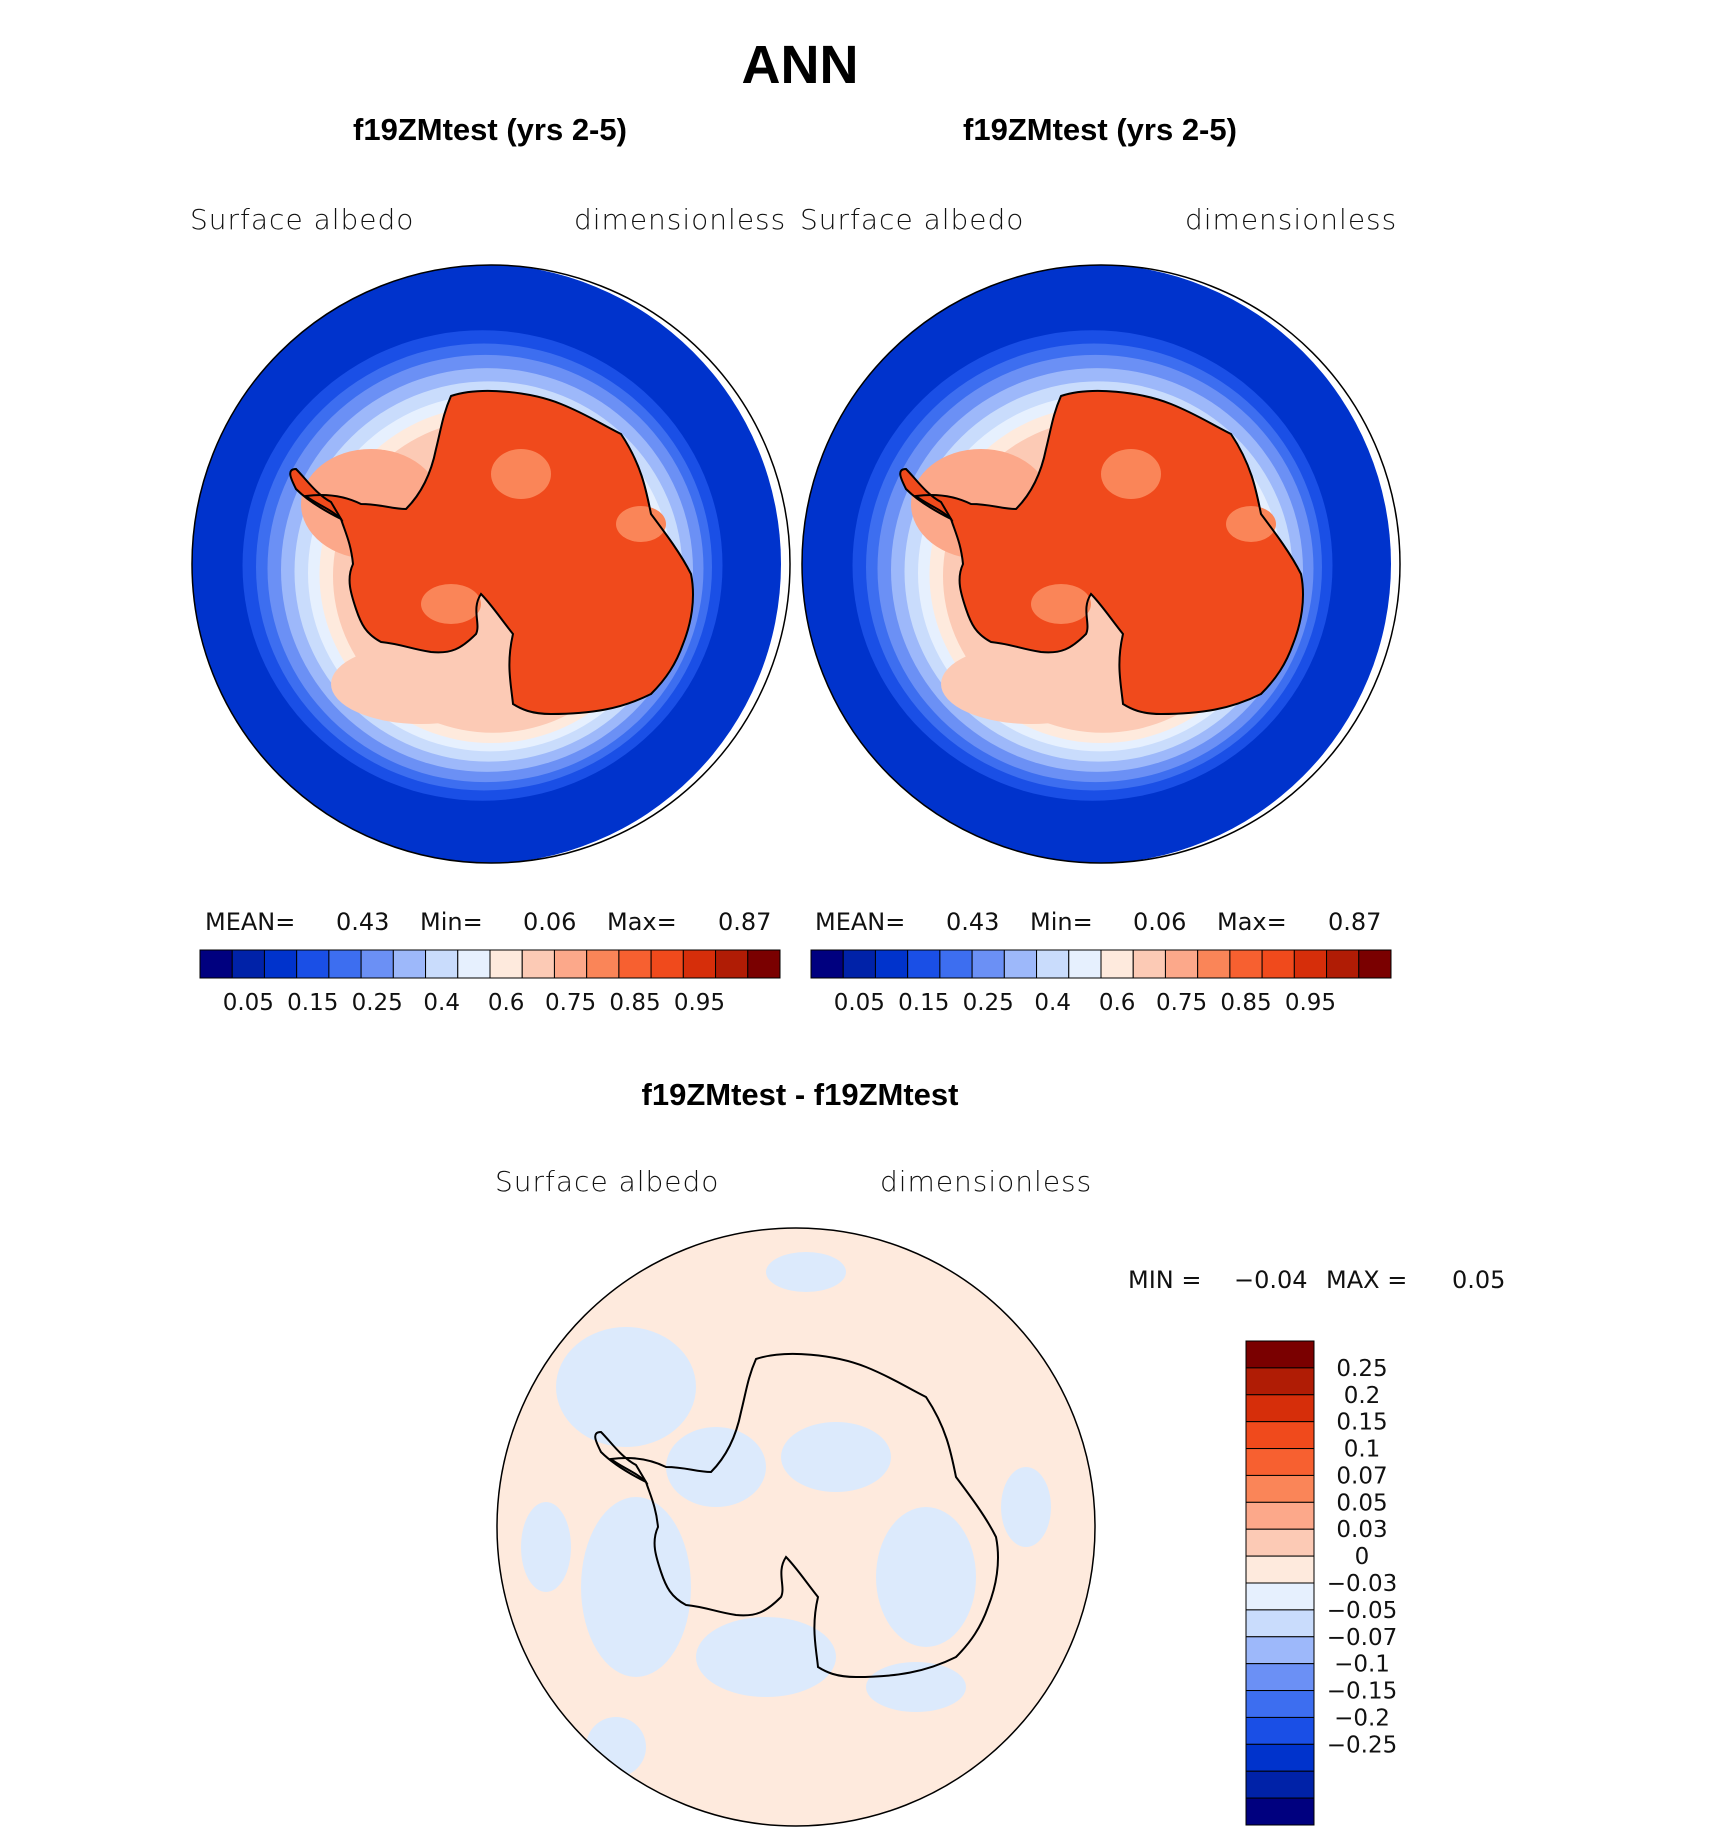 Image resolution: width=1710 pixels, height=1837 pixels. Describe the element at coordinates (642, 922) in the screenshot. I see `left-max-label: Max=` at that location.